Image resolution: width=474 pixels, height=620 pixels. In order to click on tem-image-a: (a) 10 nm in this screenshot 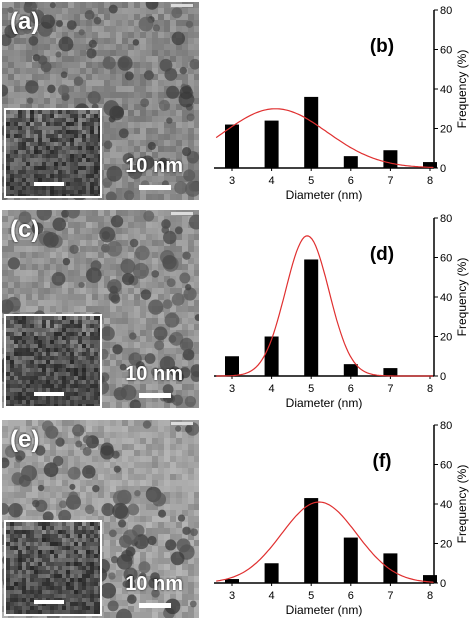, I will do `click(100, 101)`.